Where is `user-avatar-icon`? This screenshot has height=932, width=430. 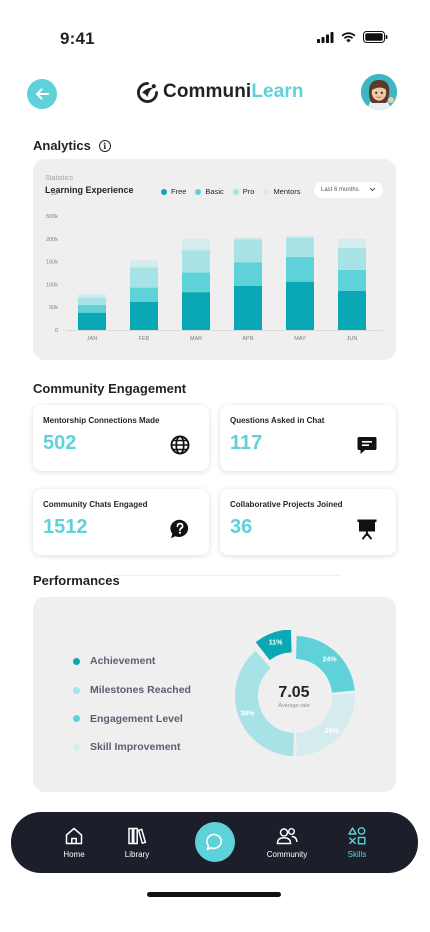
user-avatar-icon is located at coordinates (379, 92).